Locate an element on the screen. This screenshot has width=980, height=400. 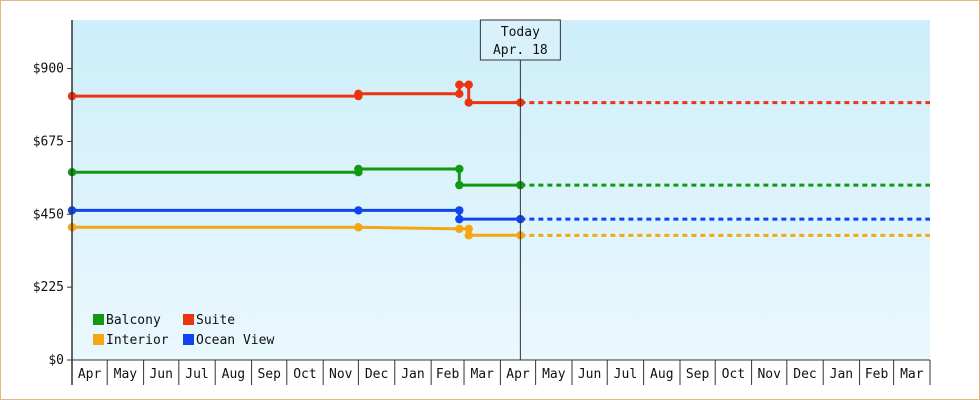
today-title: Today is located at coordinates (520, 32).